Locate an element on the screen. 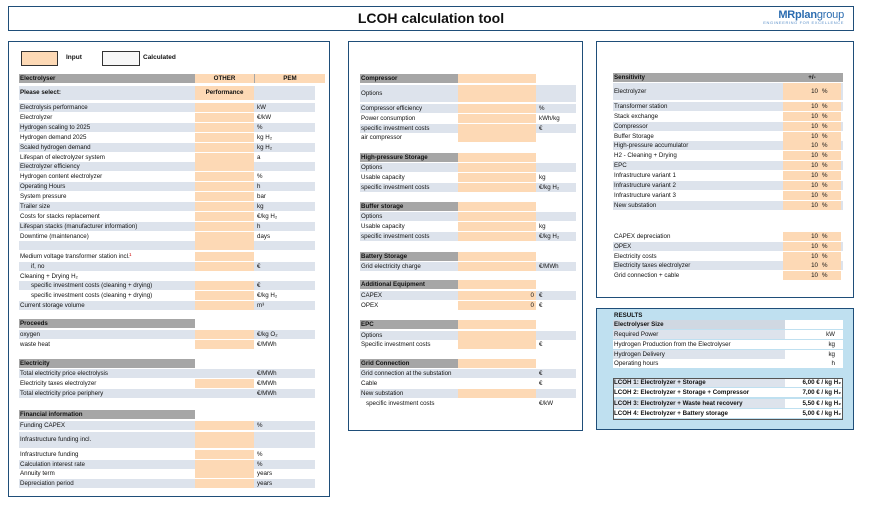 The image size is (872, 505). sensitivity-row-label: Infrastructure variant 3 is located at coordinates (645, 195).